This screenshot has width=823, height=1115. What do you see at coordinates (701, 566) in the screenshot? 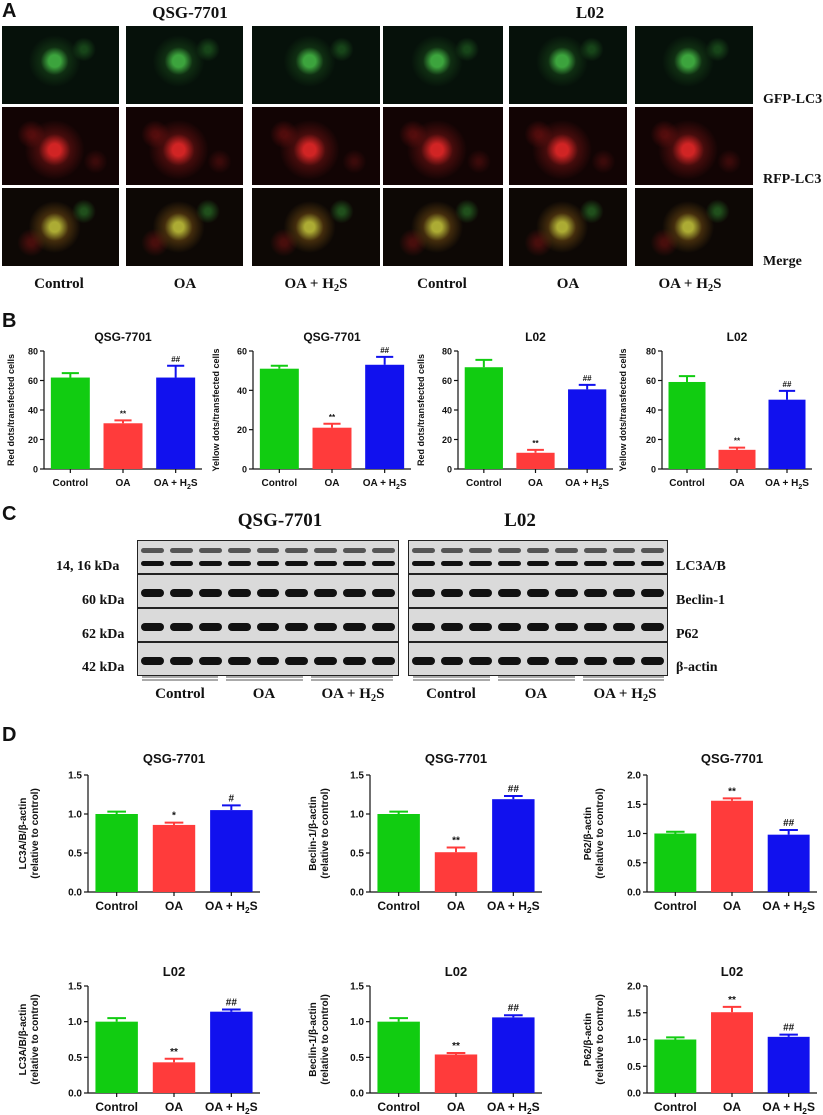
I see `protein-label-lc3: LC3A/B` at bounding box center [701, 566].